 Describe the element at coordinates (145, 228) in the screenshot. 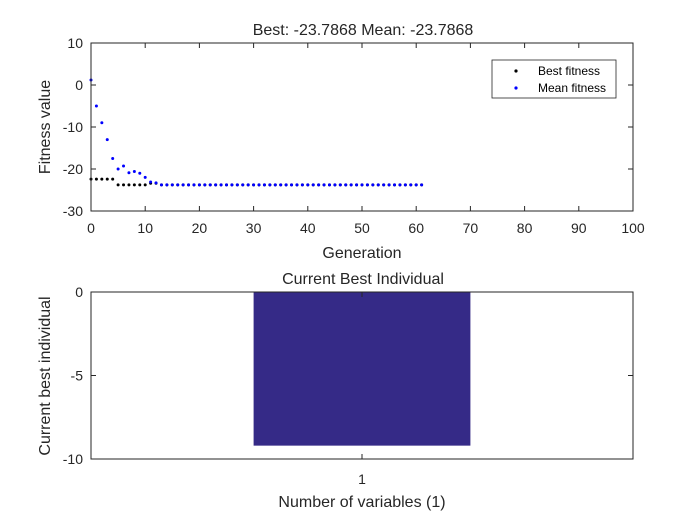

I see `fitness-x-tick-label: 10` at that location.